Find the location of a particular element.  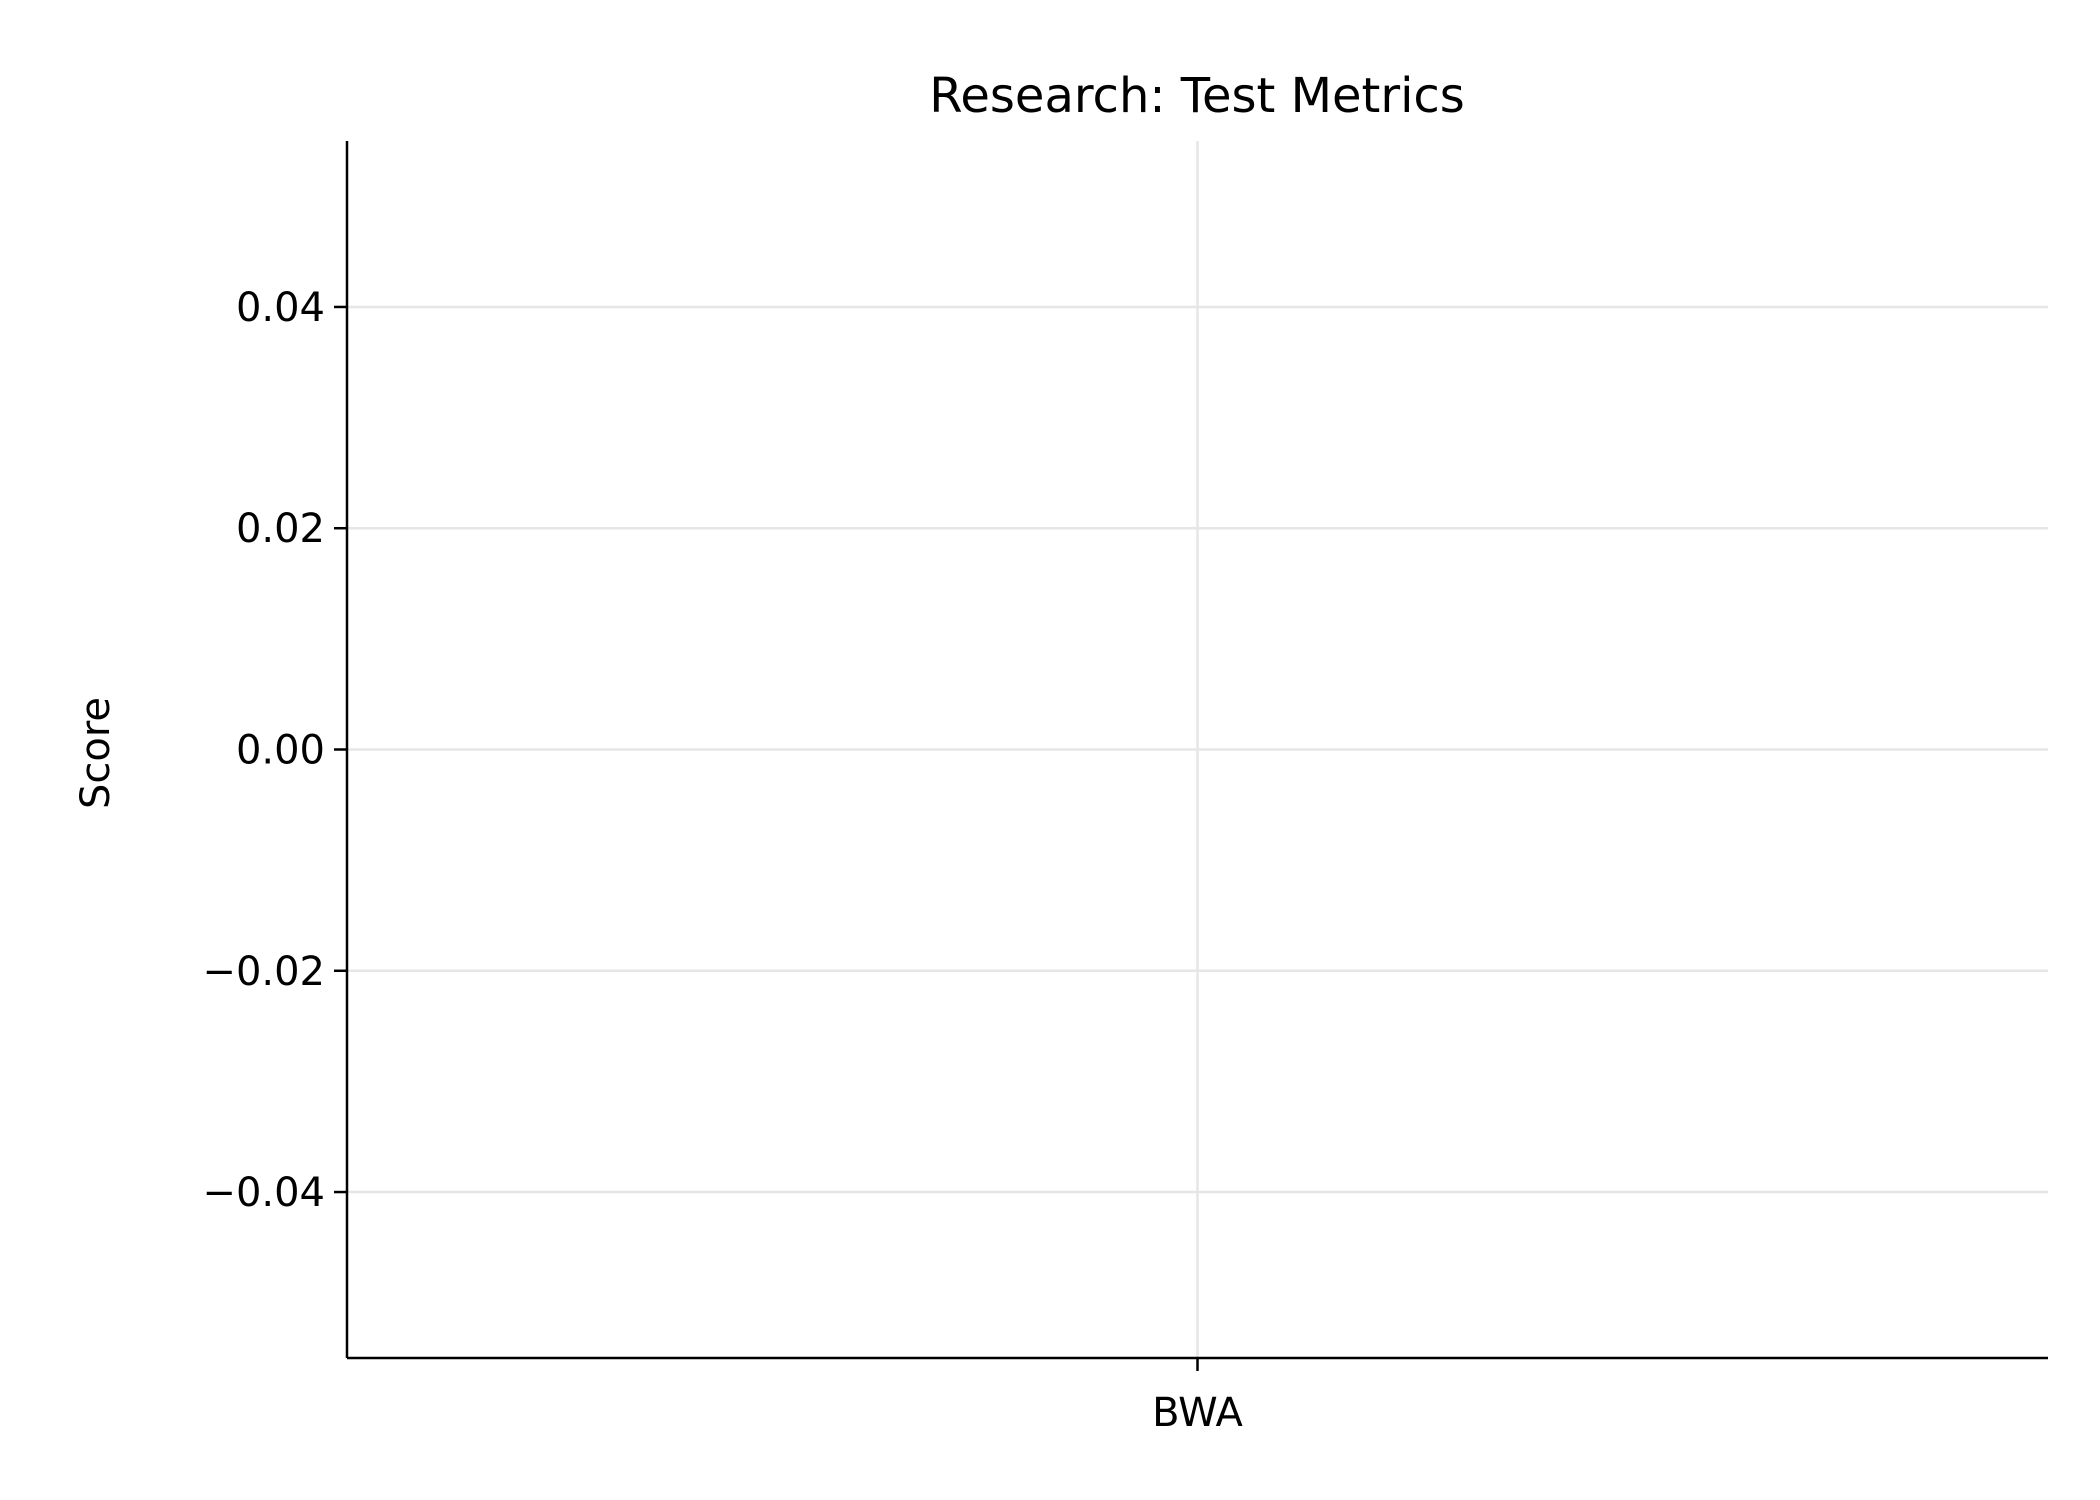

y-tick-label: −0.02 is located at coordinates (263, 972).